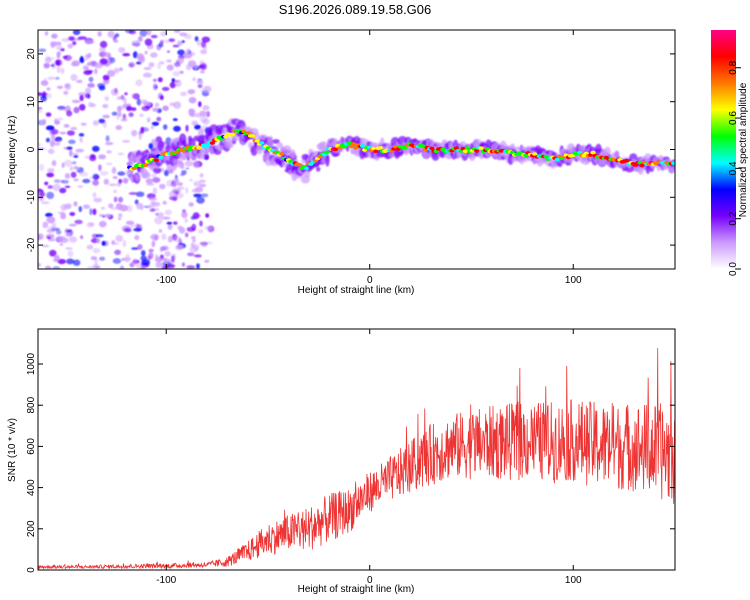 This screenshot has height=600, width=750. I want to click on figure-title: S196.2026.089.19.58.G06, so click(355, 9).